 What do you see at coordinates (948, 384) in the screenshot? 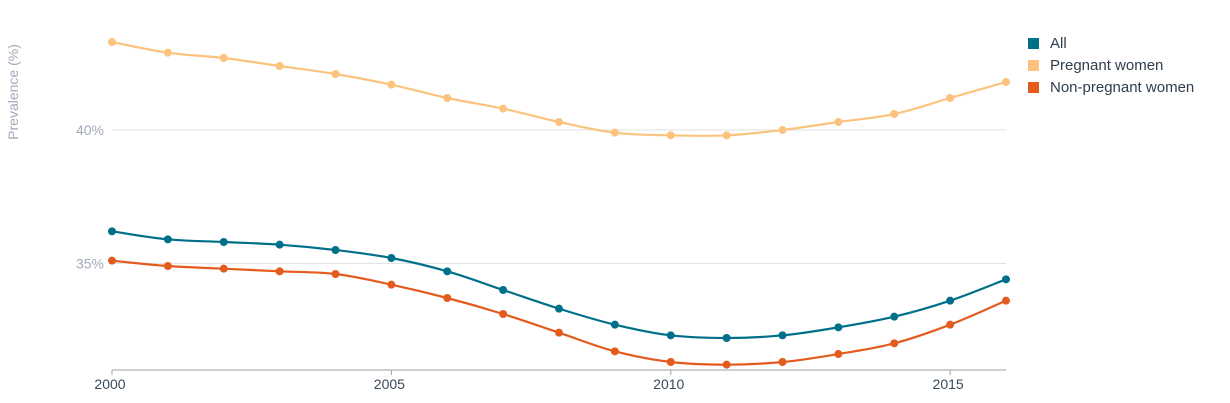
I see `x-tick-label: 2015` at bounding box center [948, 384].